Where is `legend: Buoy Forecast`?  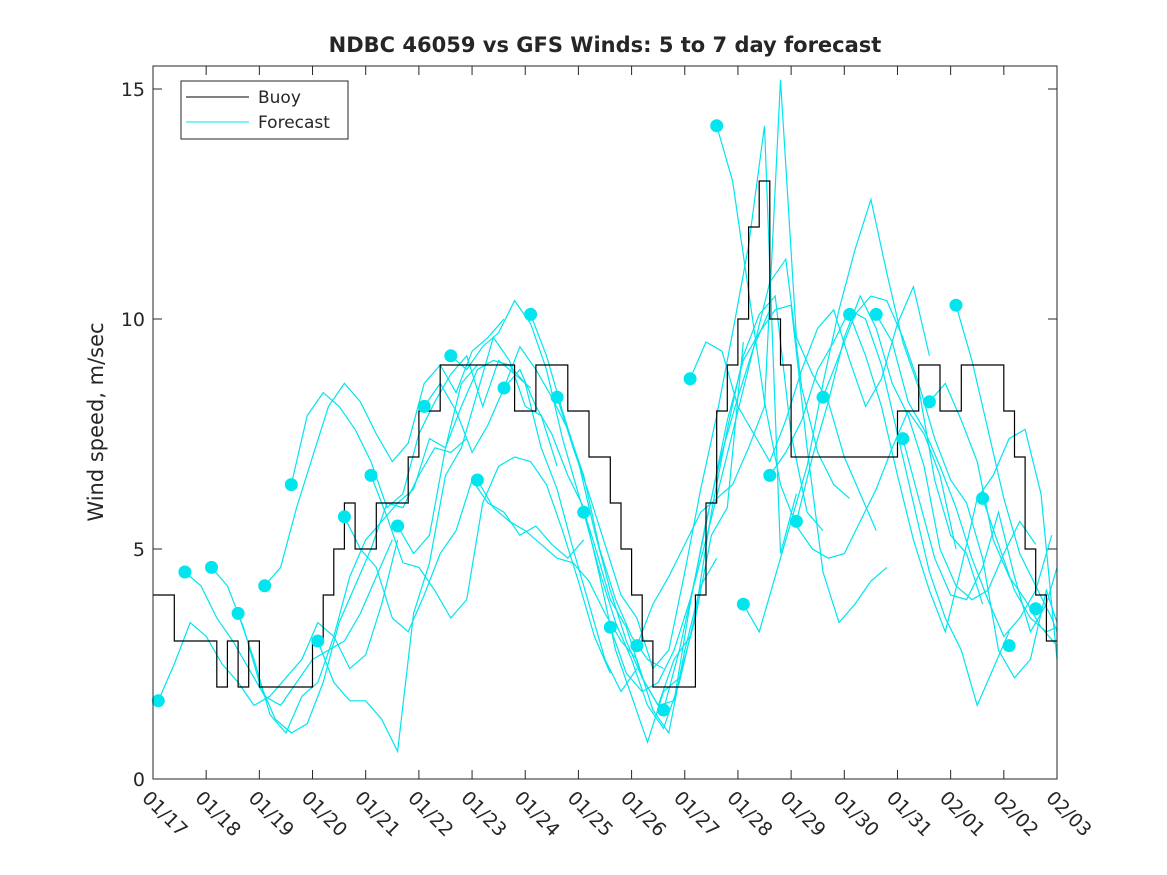 legend: Buoy Forecast is located at coordinates (264, 110).